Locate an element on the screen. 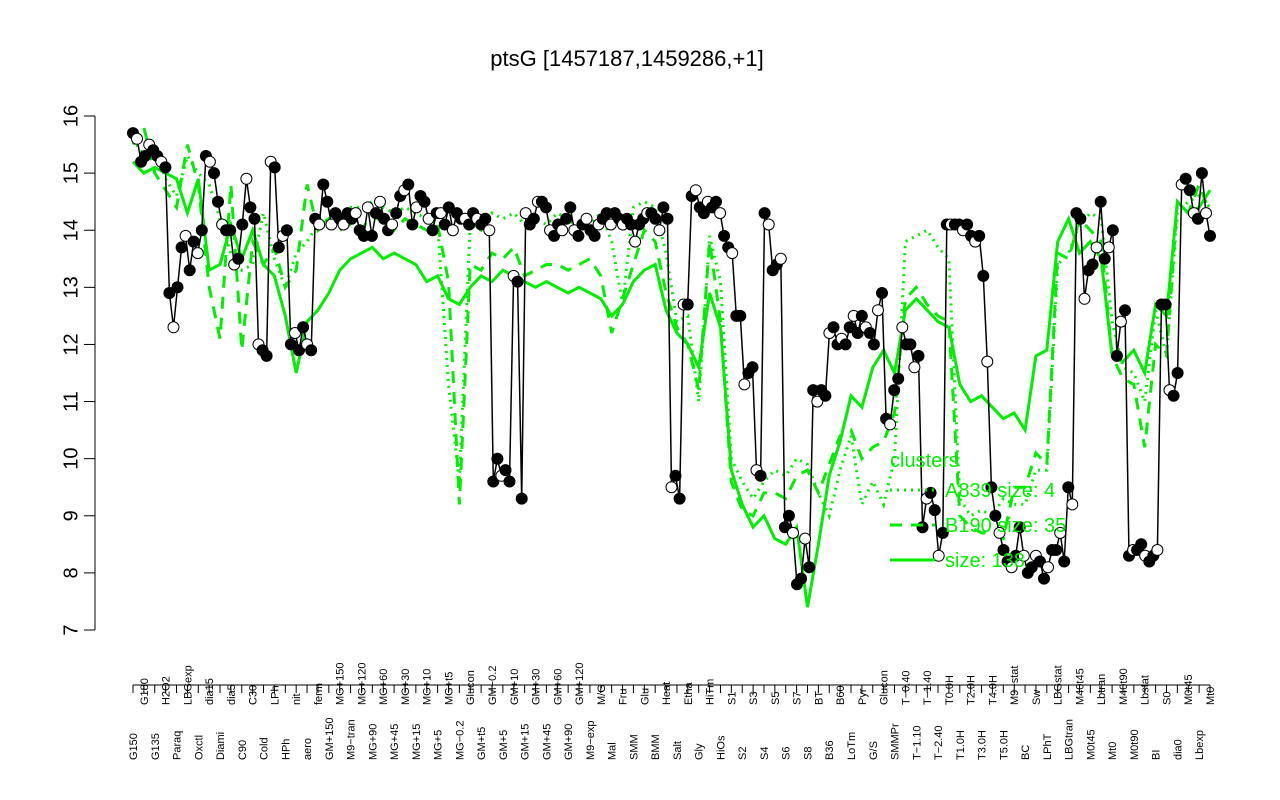 The image size is (1280, 800). x-tick-label: T5.0H is located at coordinates (1004, 745).